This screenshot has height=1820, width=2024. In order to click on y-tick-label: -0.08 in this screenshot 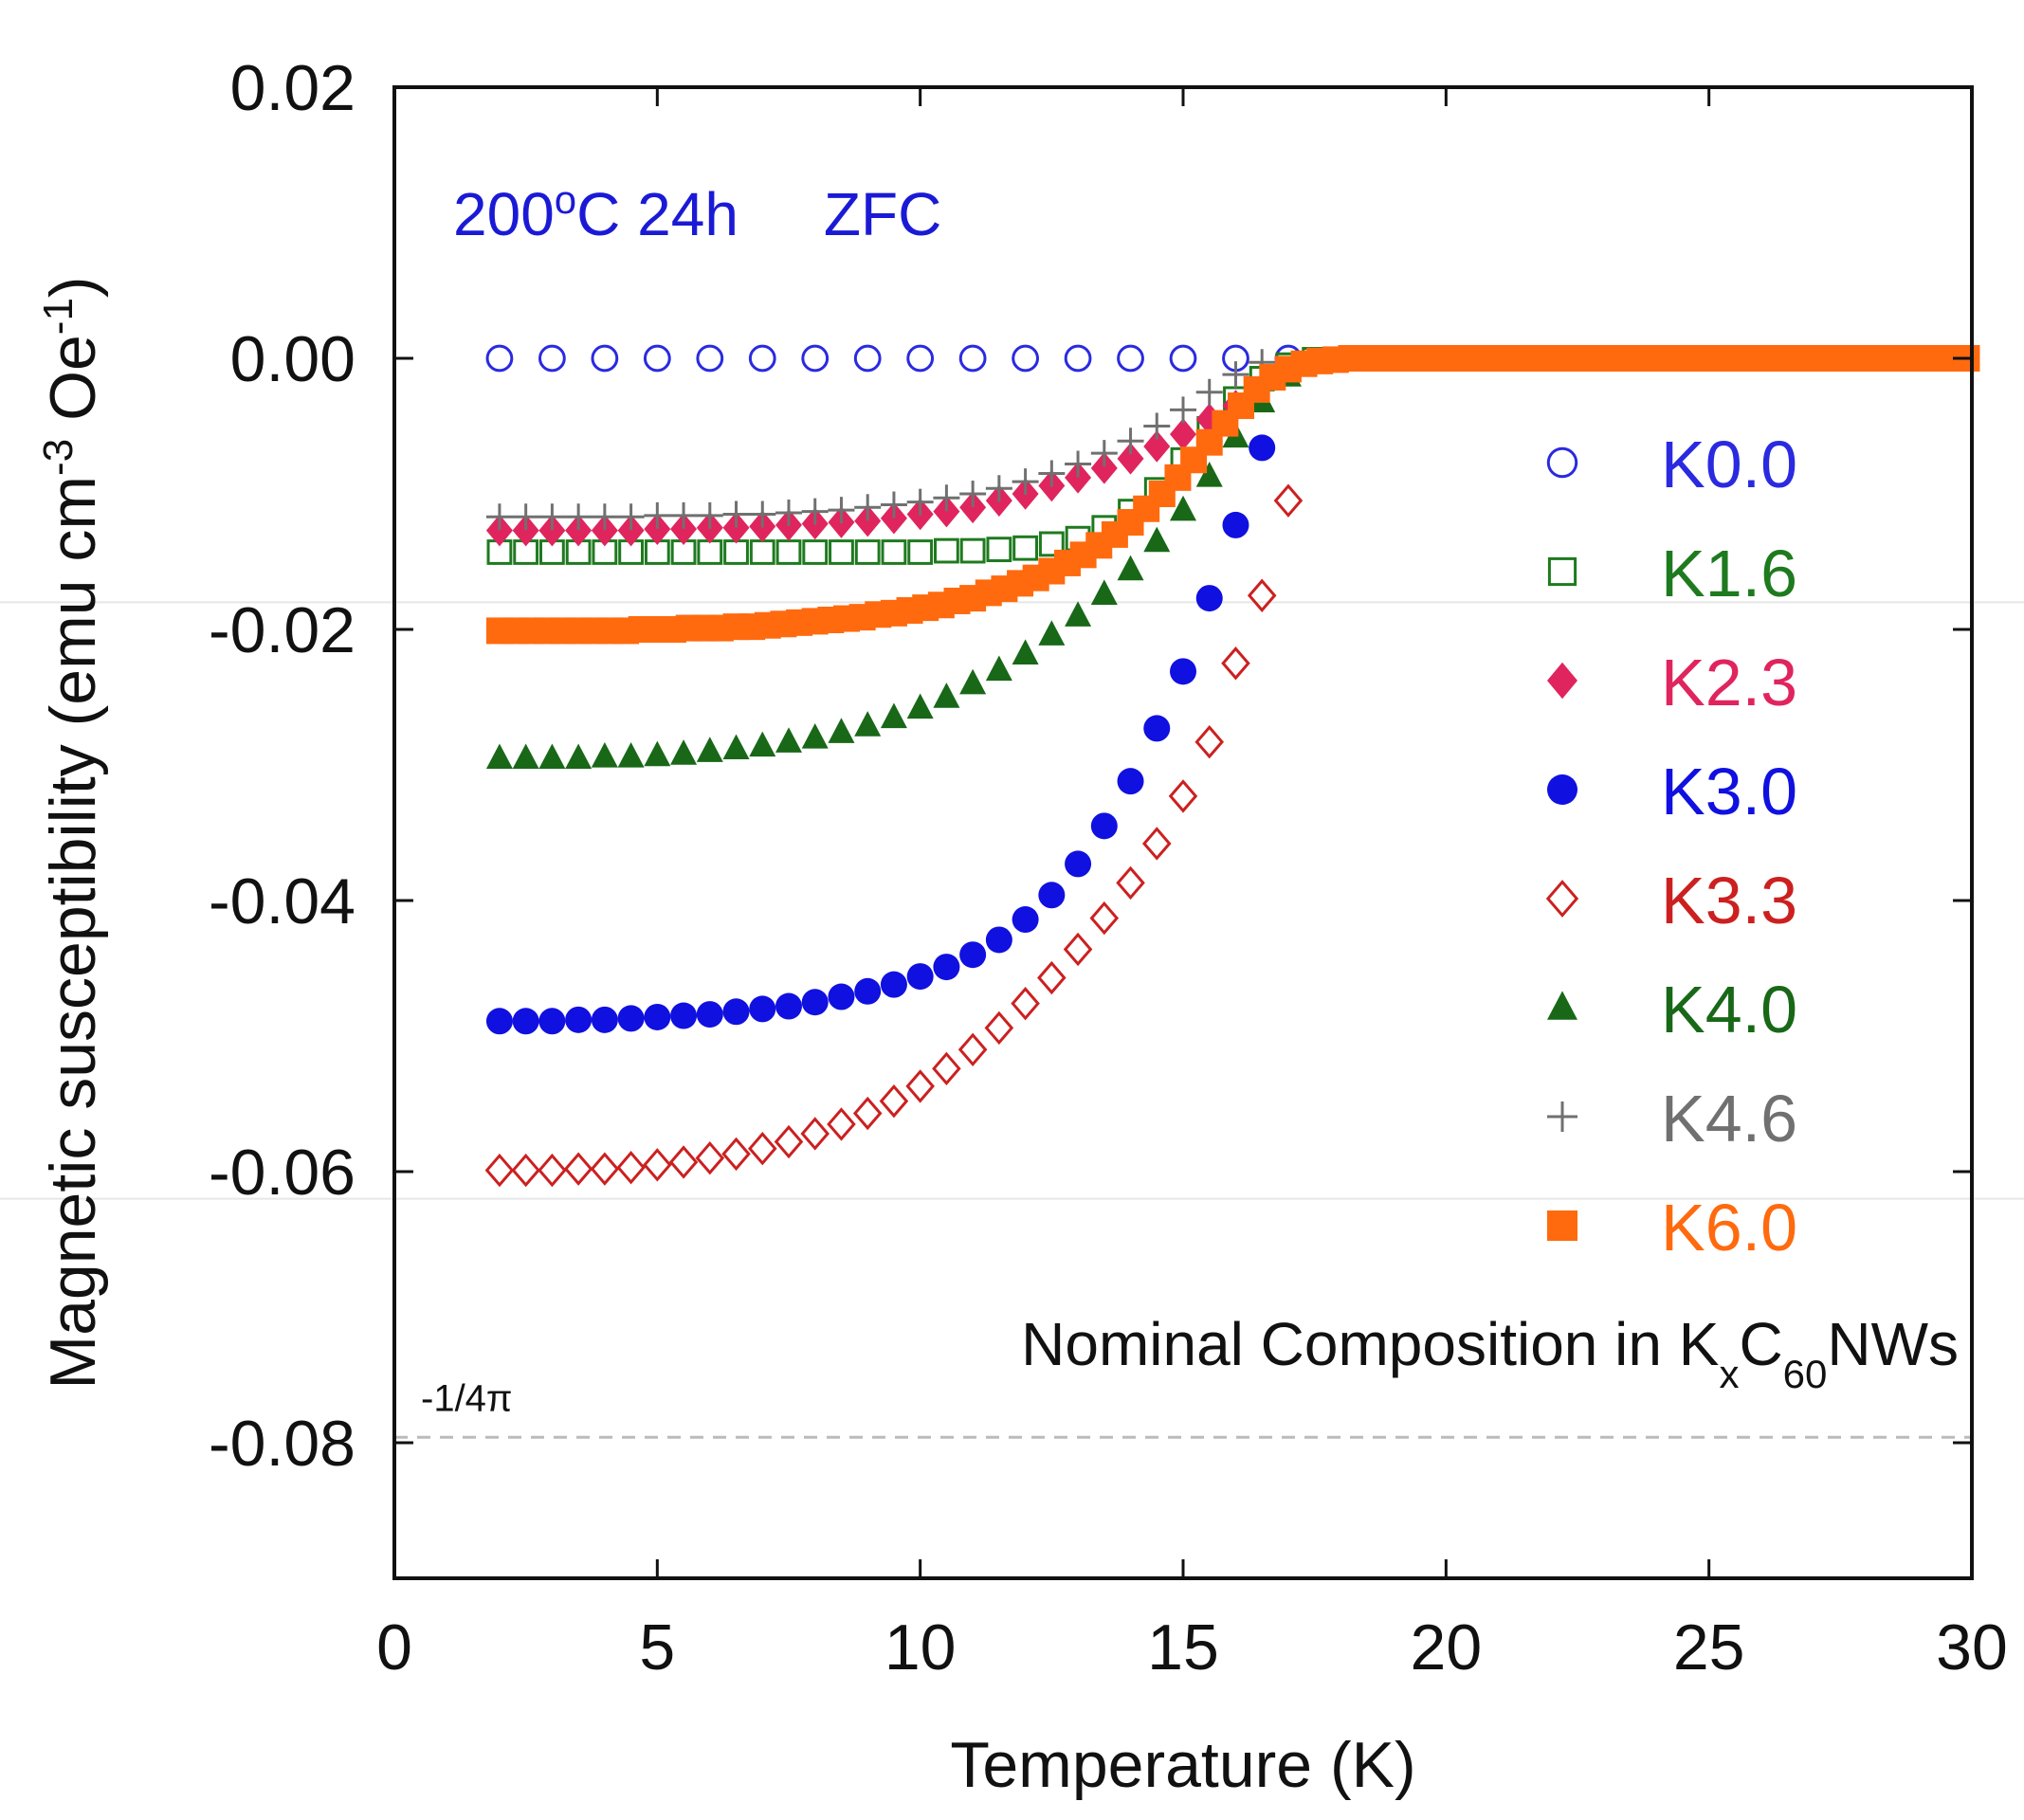, I will do `click(283, 1444)`.